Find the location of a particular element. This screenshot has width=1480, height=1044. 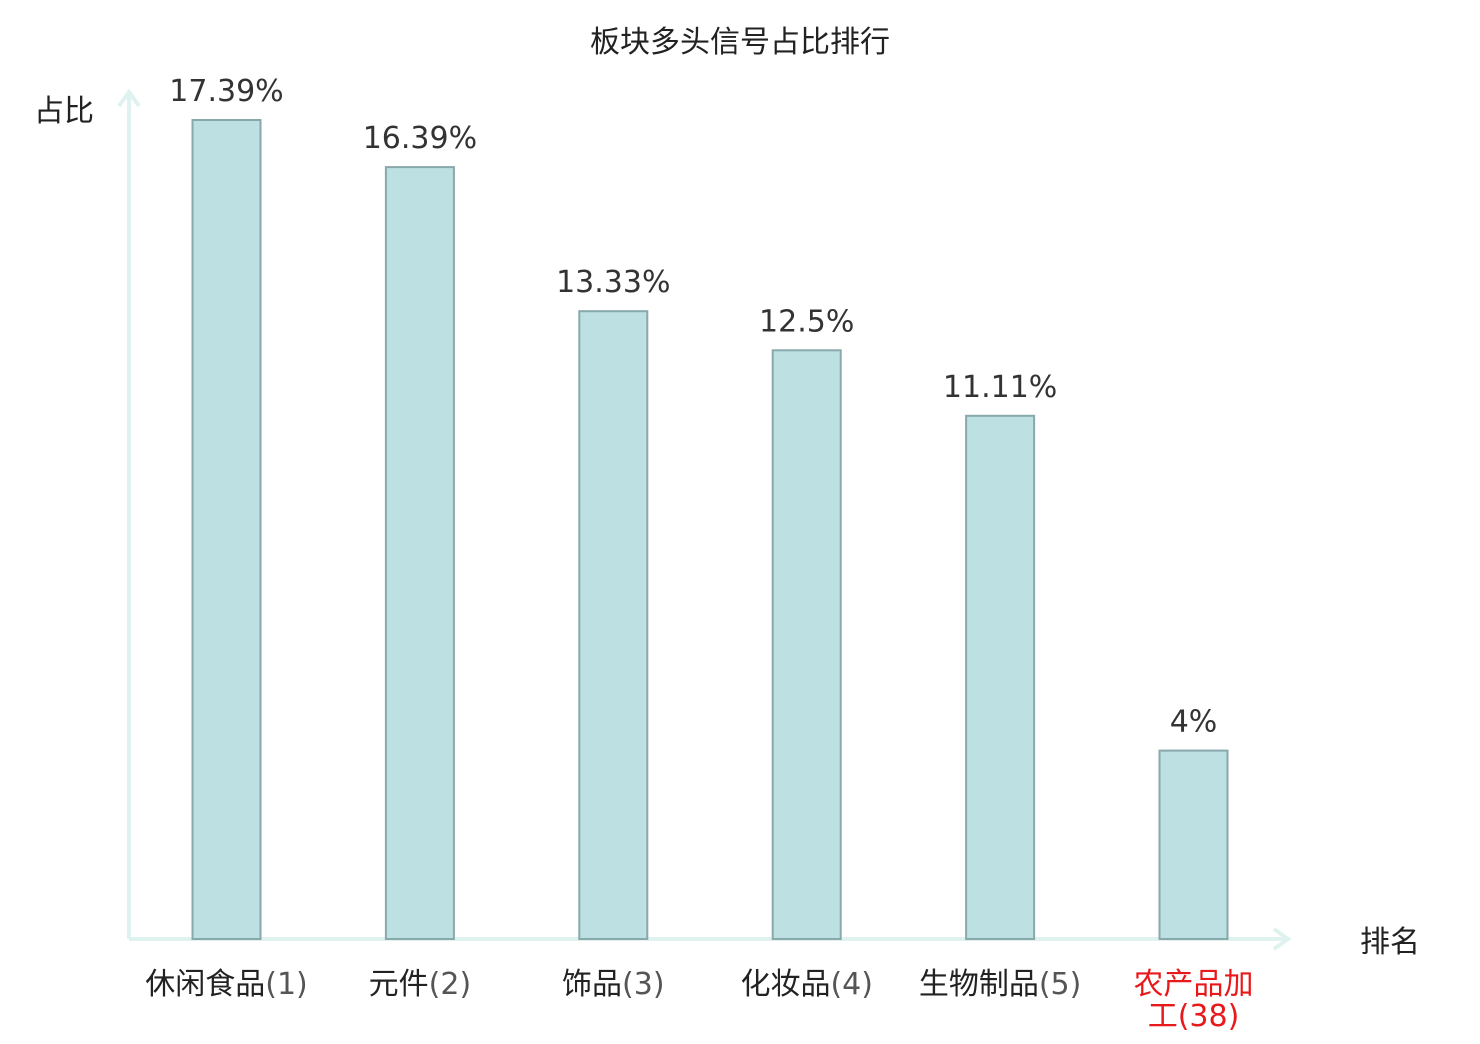

x-tick-label: 化妆品(4) is located at coordinates (806, 984).